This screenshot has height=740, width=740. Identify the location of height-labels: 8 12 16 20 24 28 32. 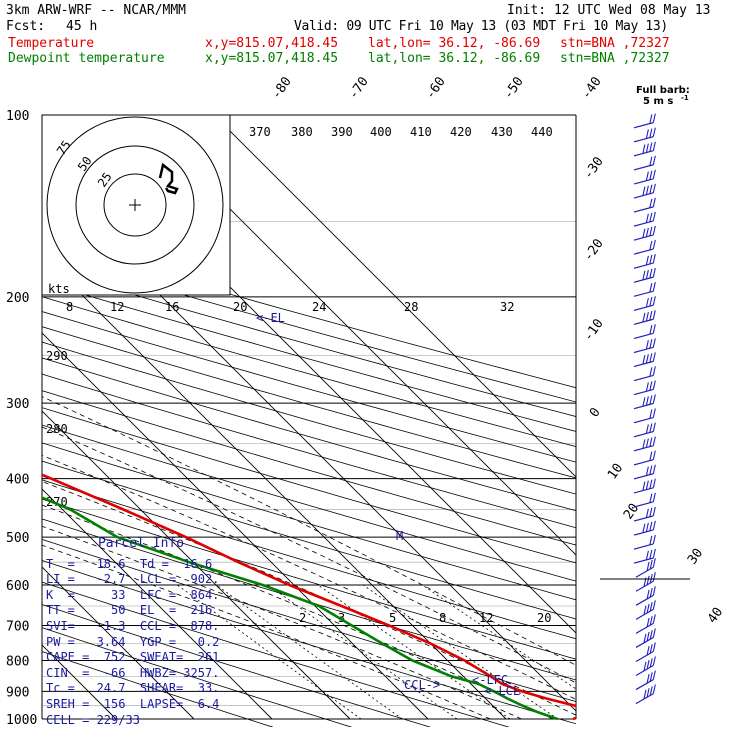
(290, 307).